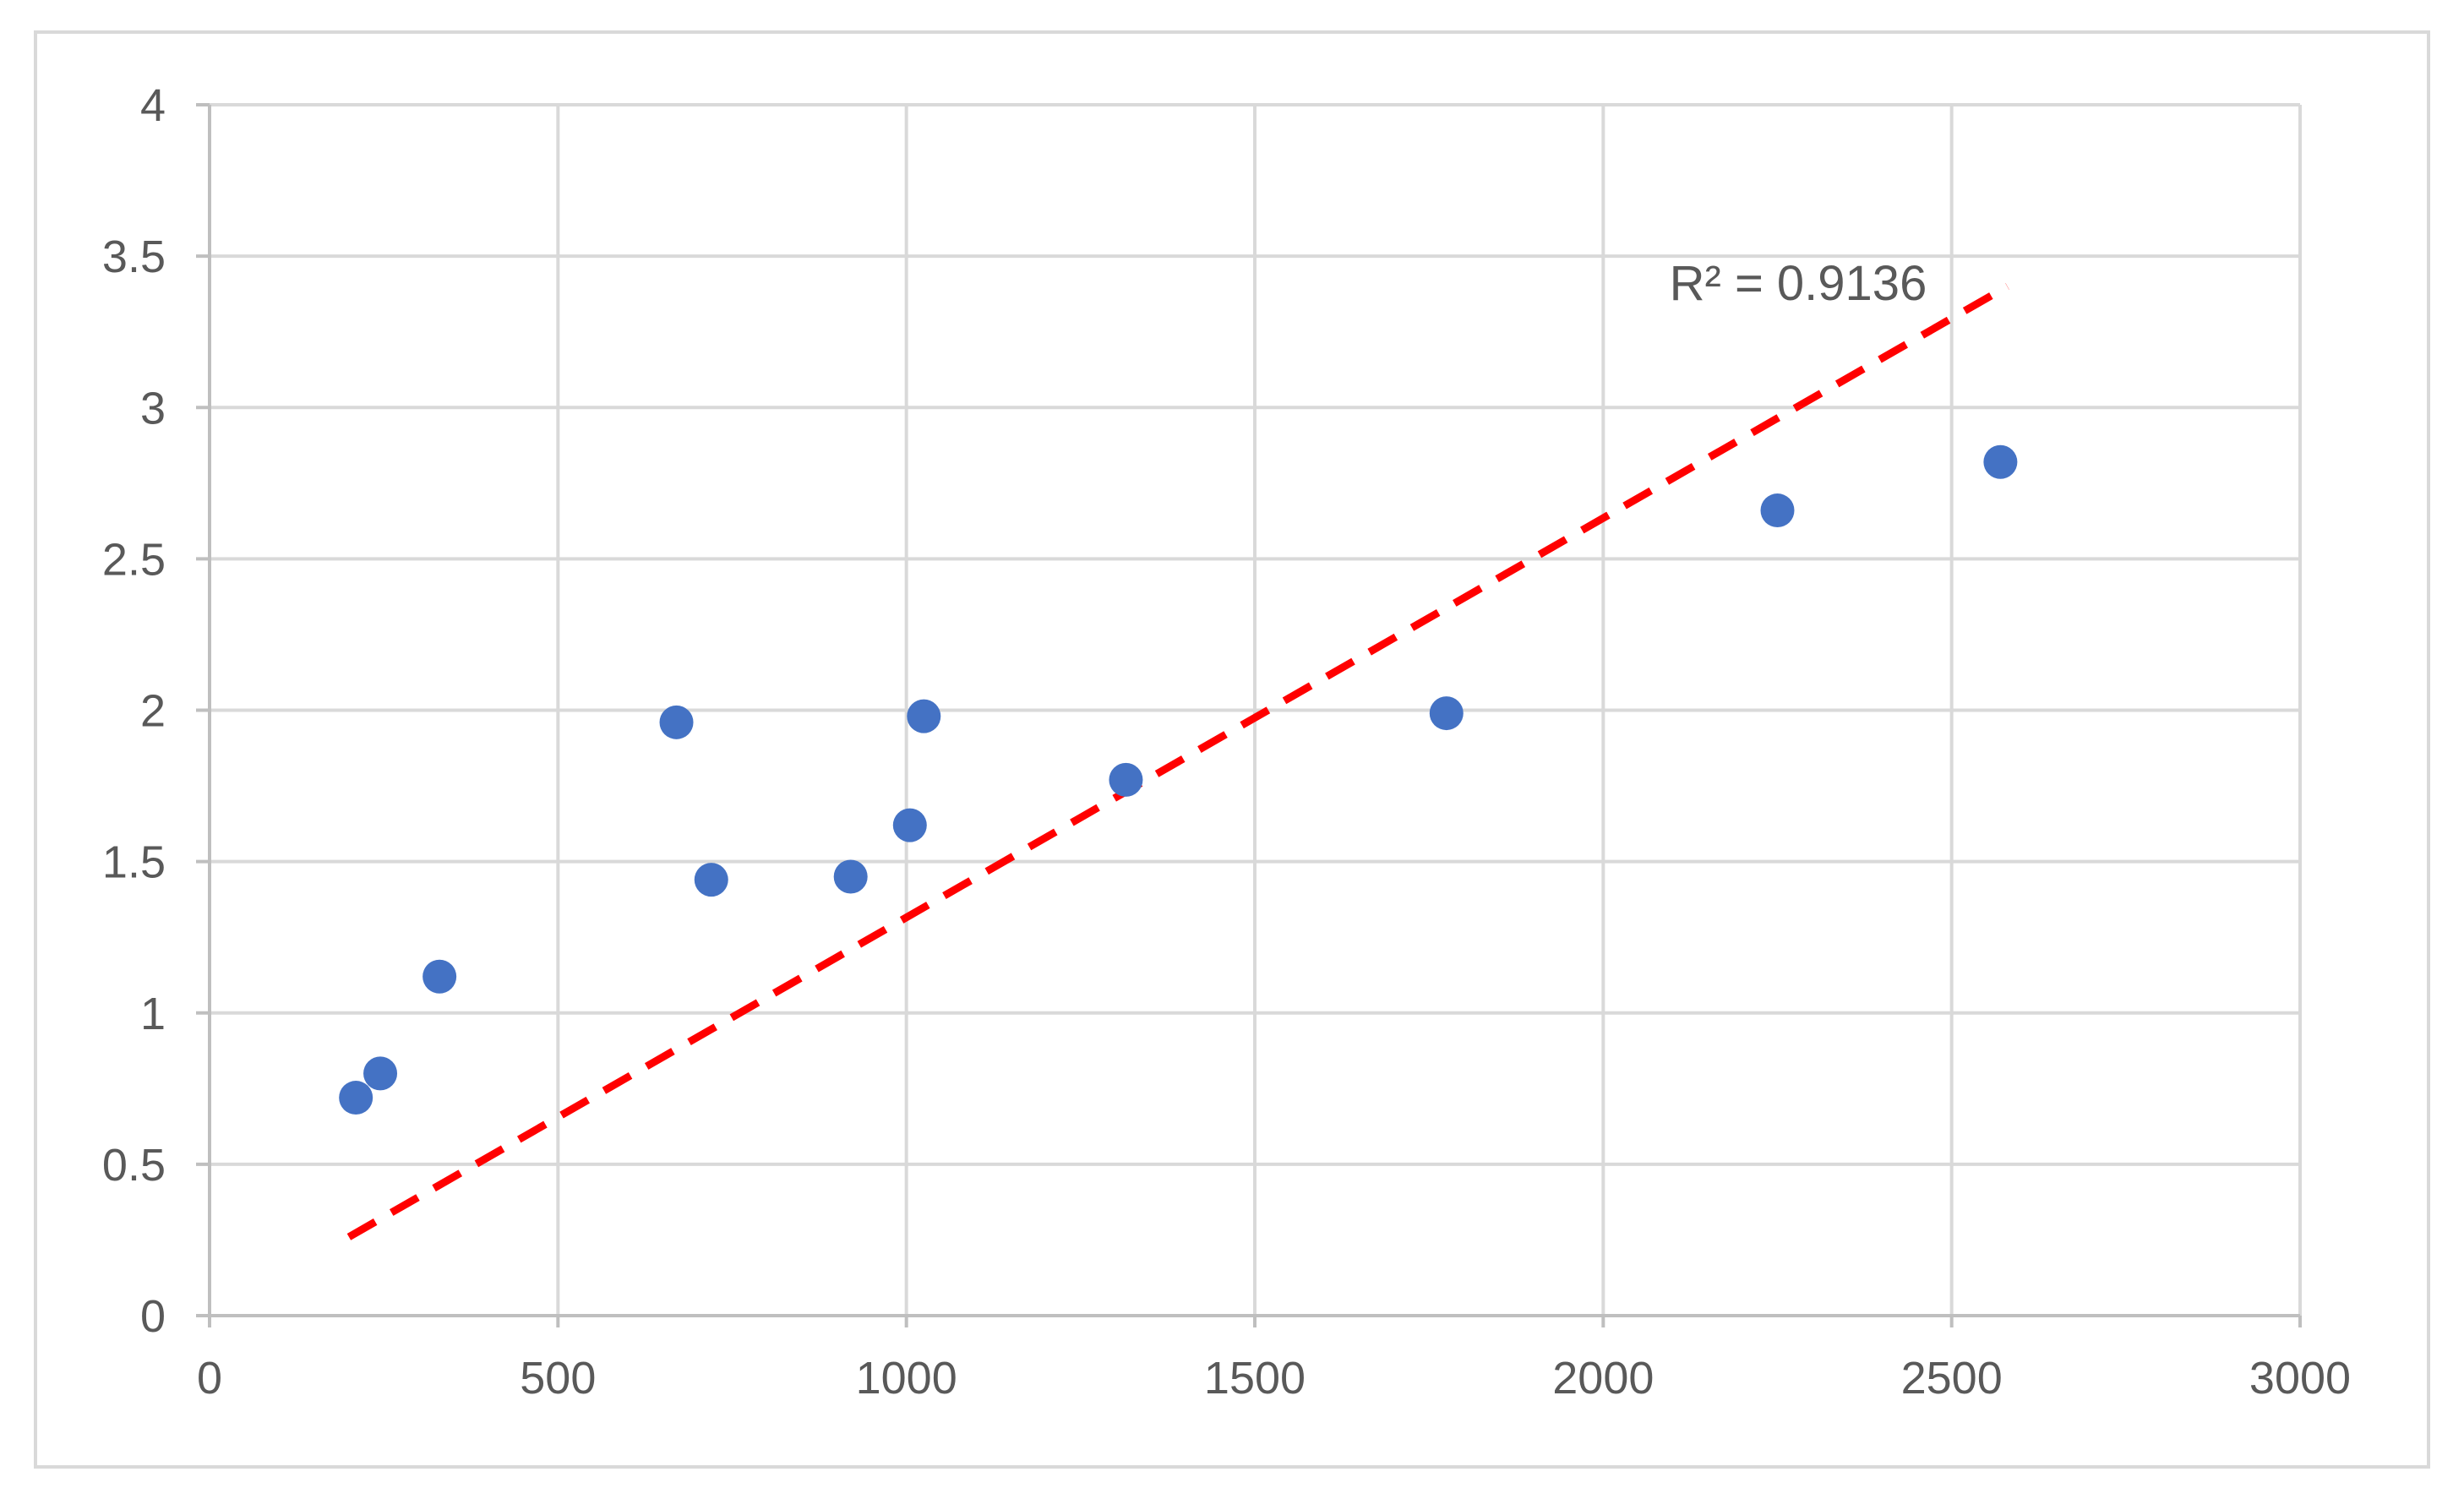 The height and width of the screenshot is (1499, 2464). Describe the element at coordinates (1603, 1378) in the screenshot. I see `x-tick-label: 2000` at that location.